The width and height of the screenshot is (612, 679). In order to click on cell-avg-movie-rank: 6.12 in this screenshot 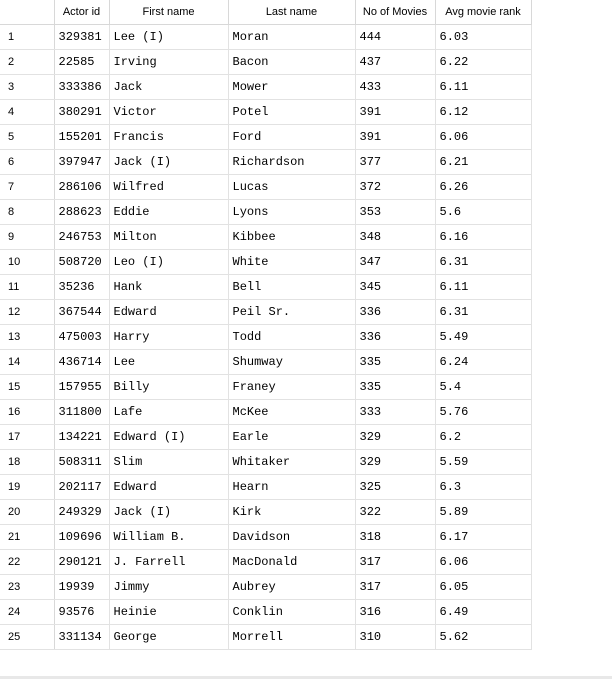, I will do `click(483, 112)`.